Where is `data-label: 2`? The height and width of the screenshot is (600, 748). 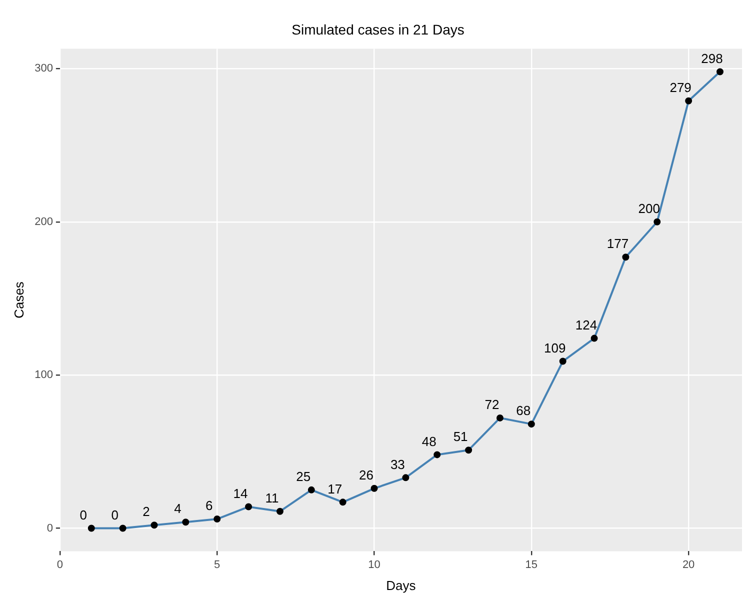
data-label: 2 is located at coordinates (146, 512).